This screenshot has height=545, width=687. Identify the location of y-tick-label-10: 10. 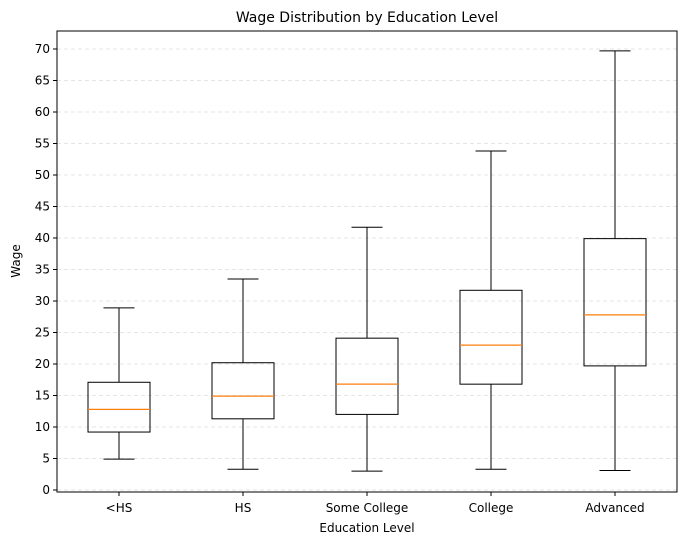
(42, 427).